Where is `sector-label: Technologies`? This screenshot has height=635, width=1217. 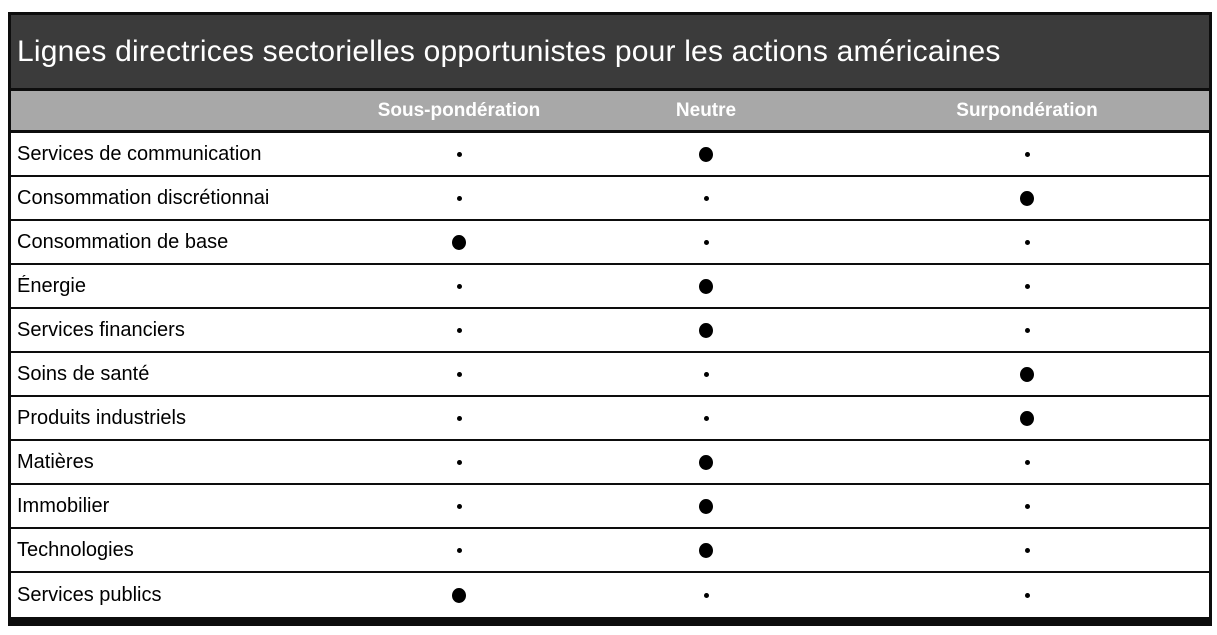 sector-label: Technologies is located at coordinates (75, 549).